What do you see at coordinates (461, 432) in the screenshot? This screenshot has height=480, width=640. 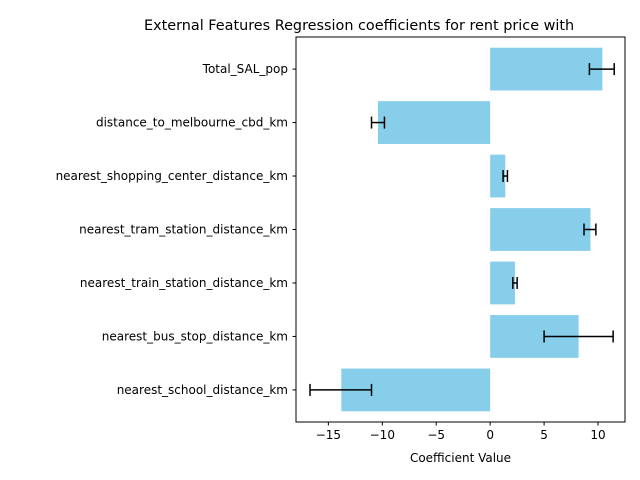 I see `x-axis: −15 −10 −5 0 5 10` at bounding box center [461, 432].